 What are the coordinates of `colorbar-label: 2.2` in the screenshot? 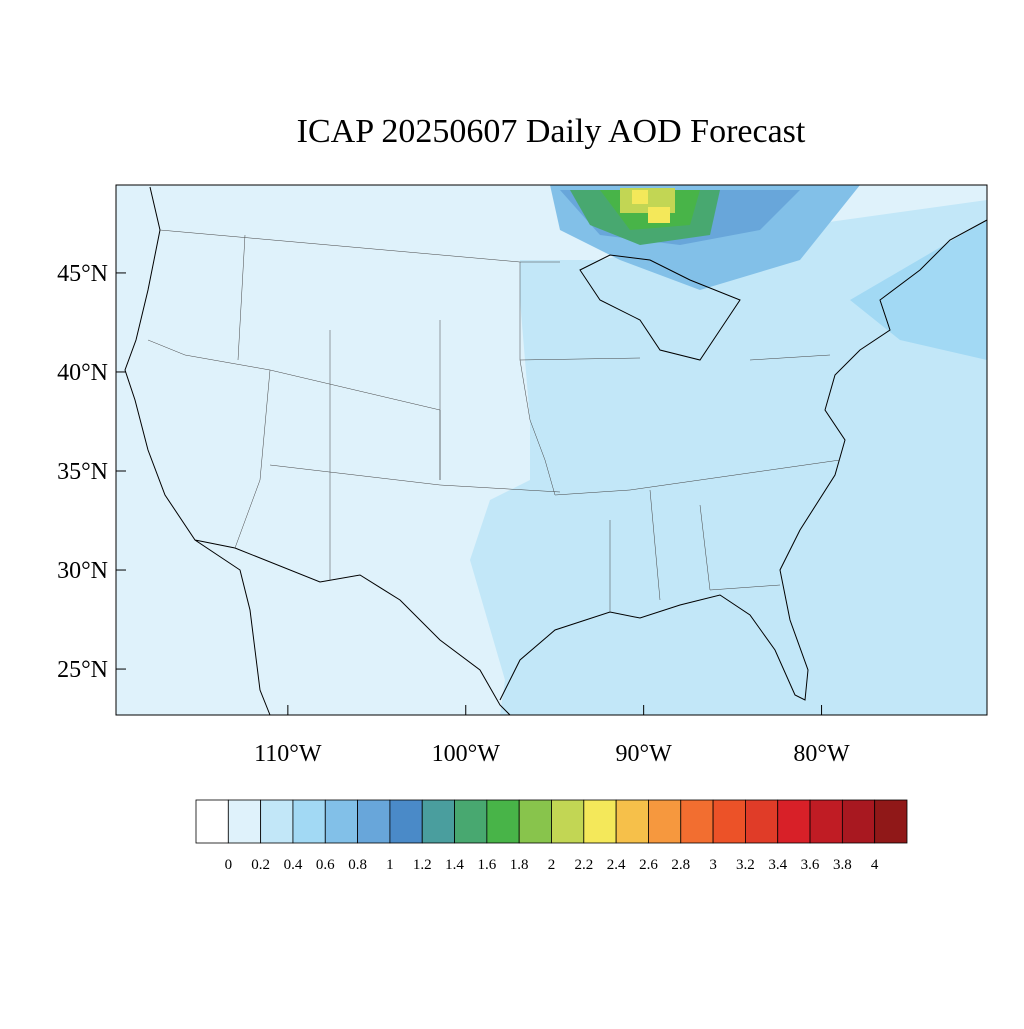 It's located at (583, 865).